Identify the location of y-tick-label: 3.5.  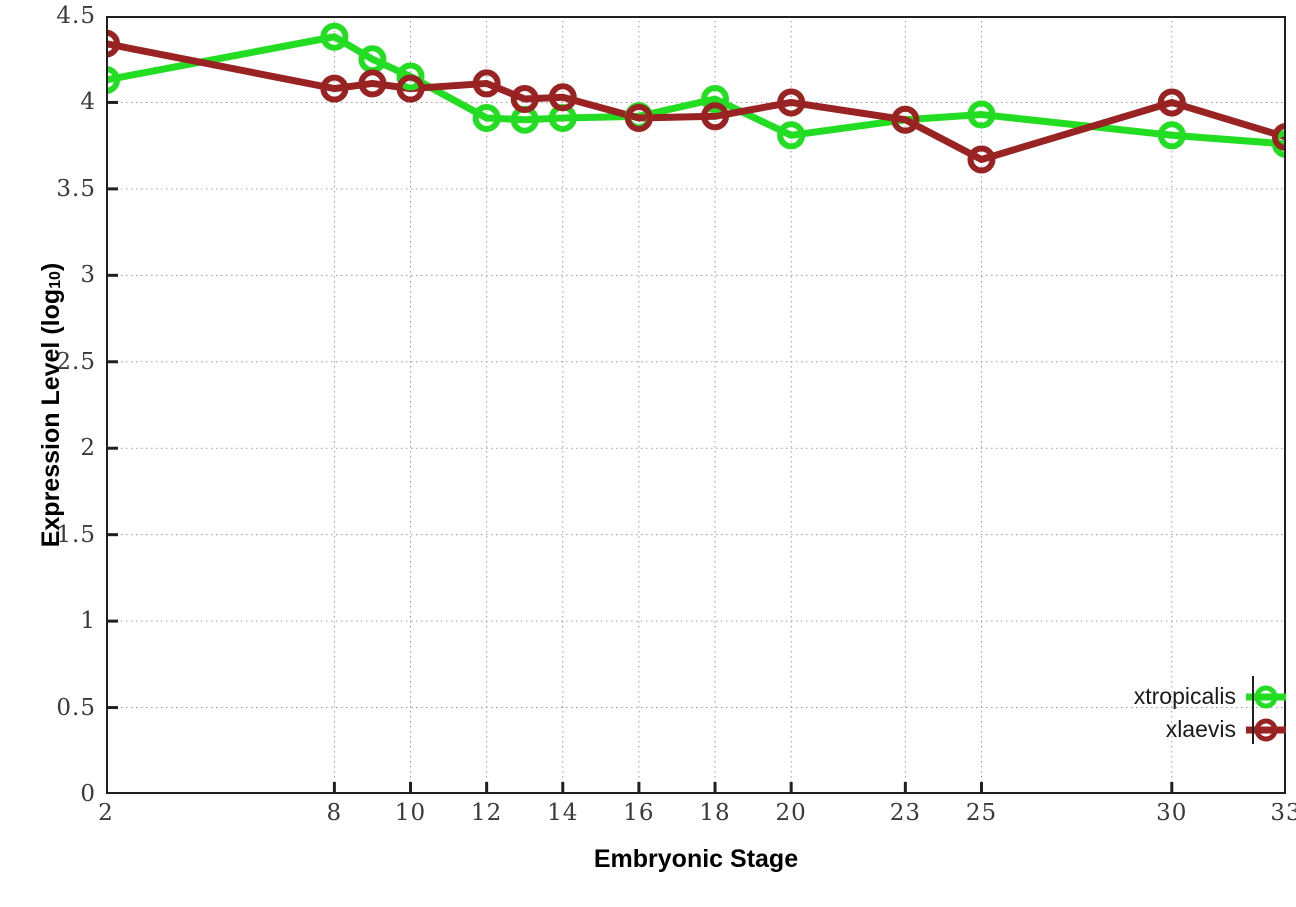
(76, 188).